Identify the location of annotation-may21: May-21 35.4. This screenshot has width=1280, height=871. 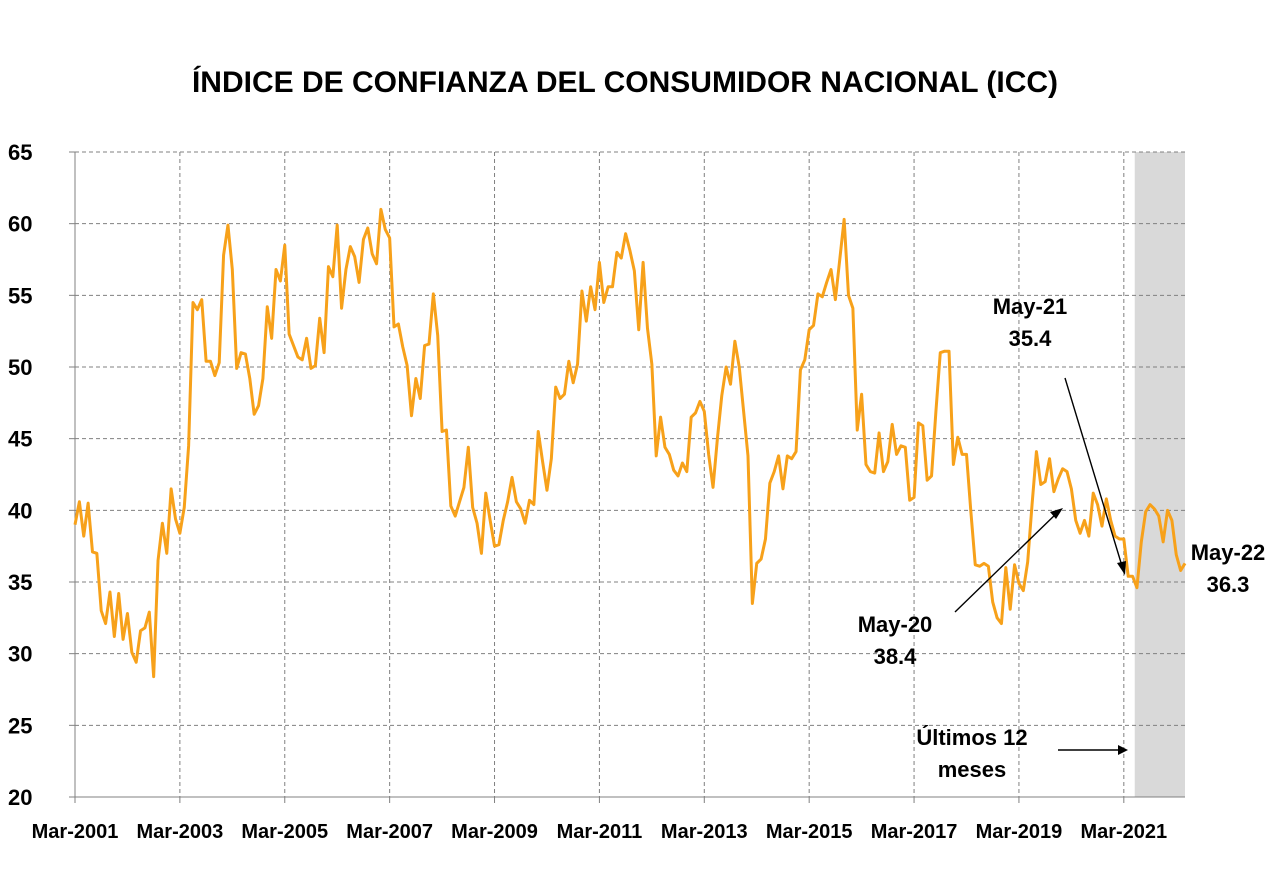
(1059, 434).